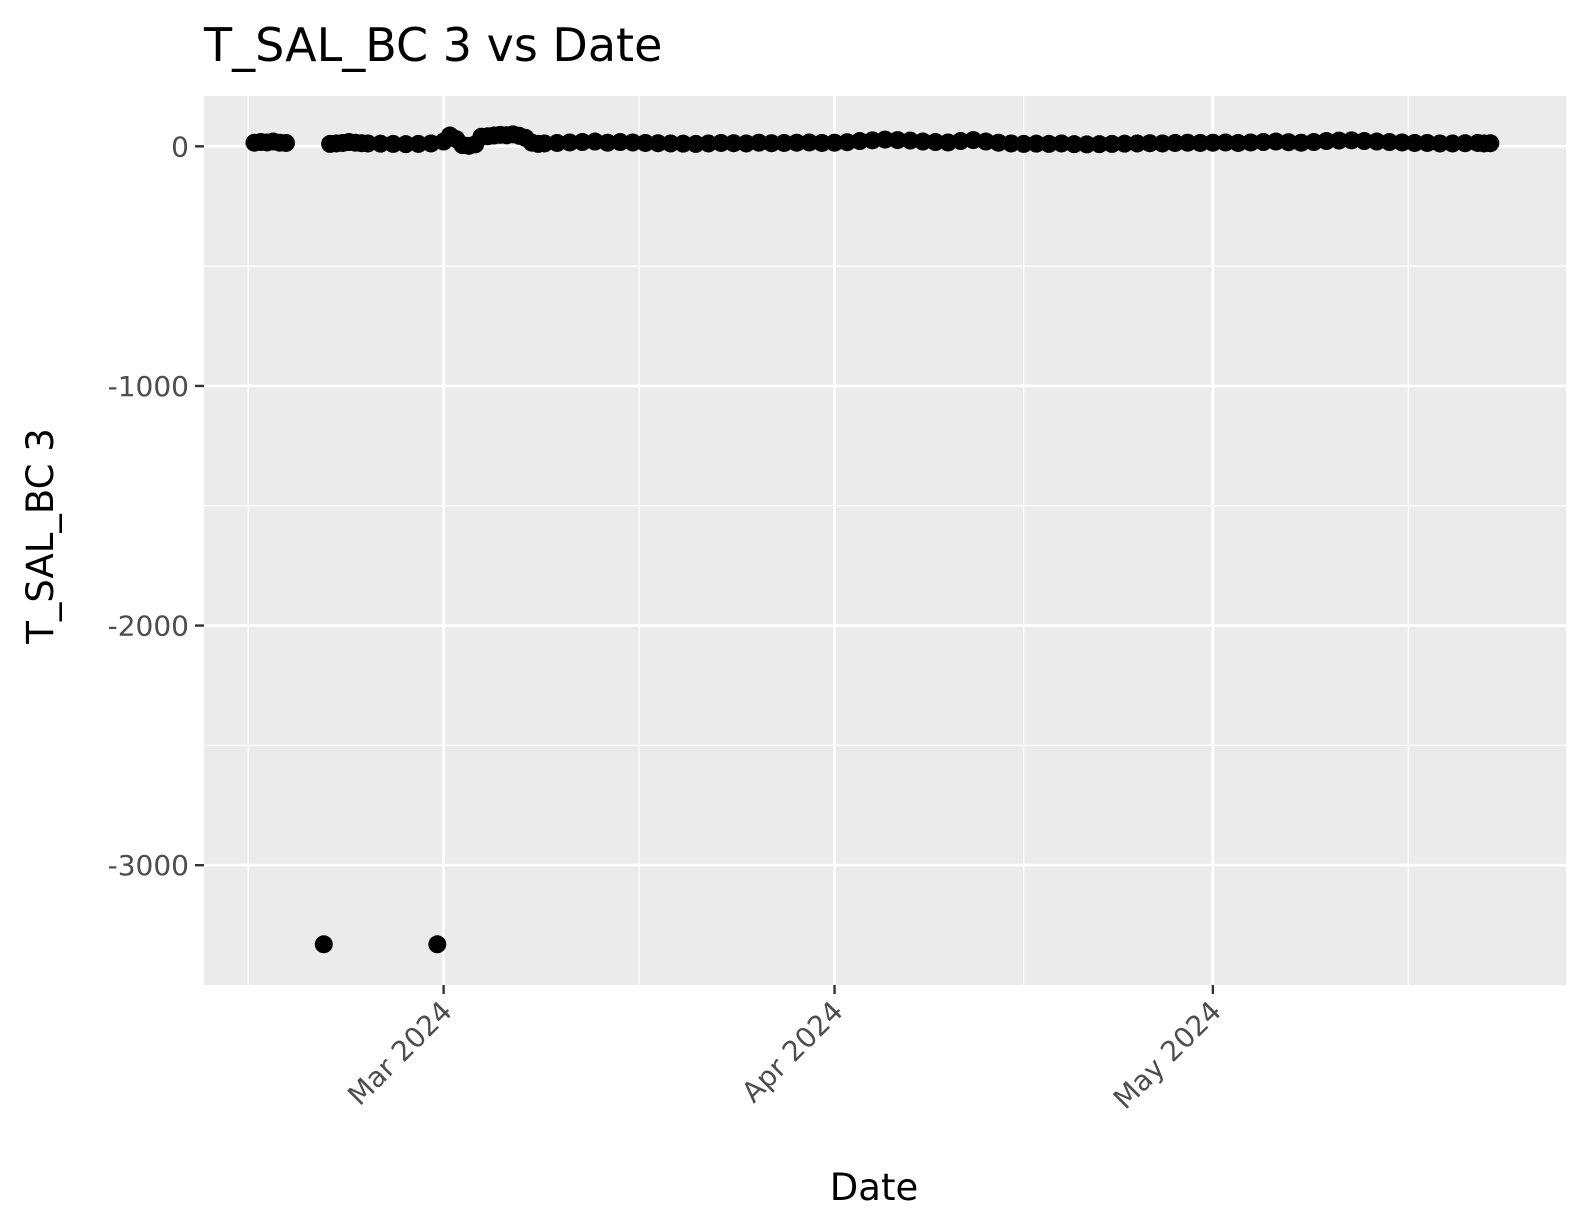 This screenshot has width=1583, height=1231. I want to click on y-axis-title: T_SAL_BC 3, so click(40, 536).